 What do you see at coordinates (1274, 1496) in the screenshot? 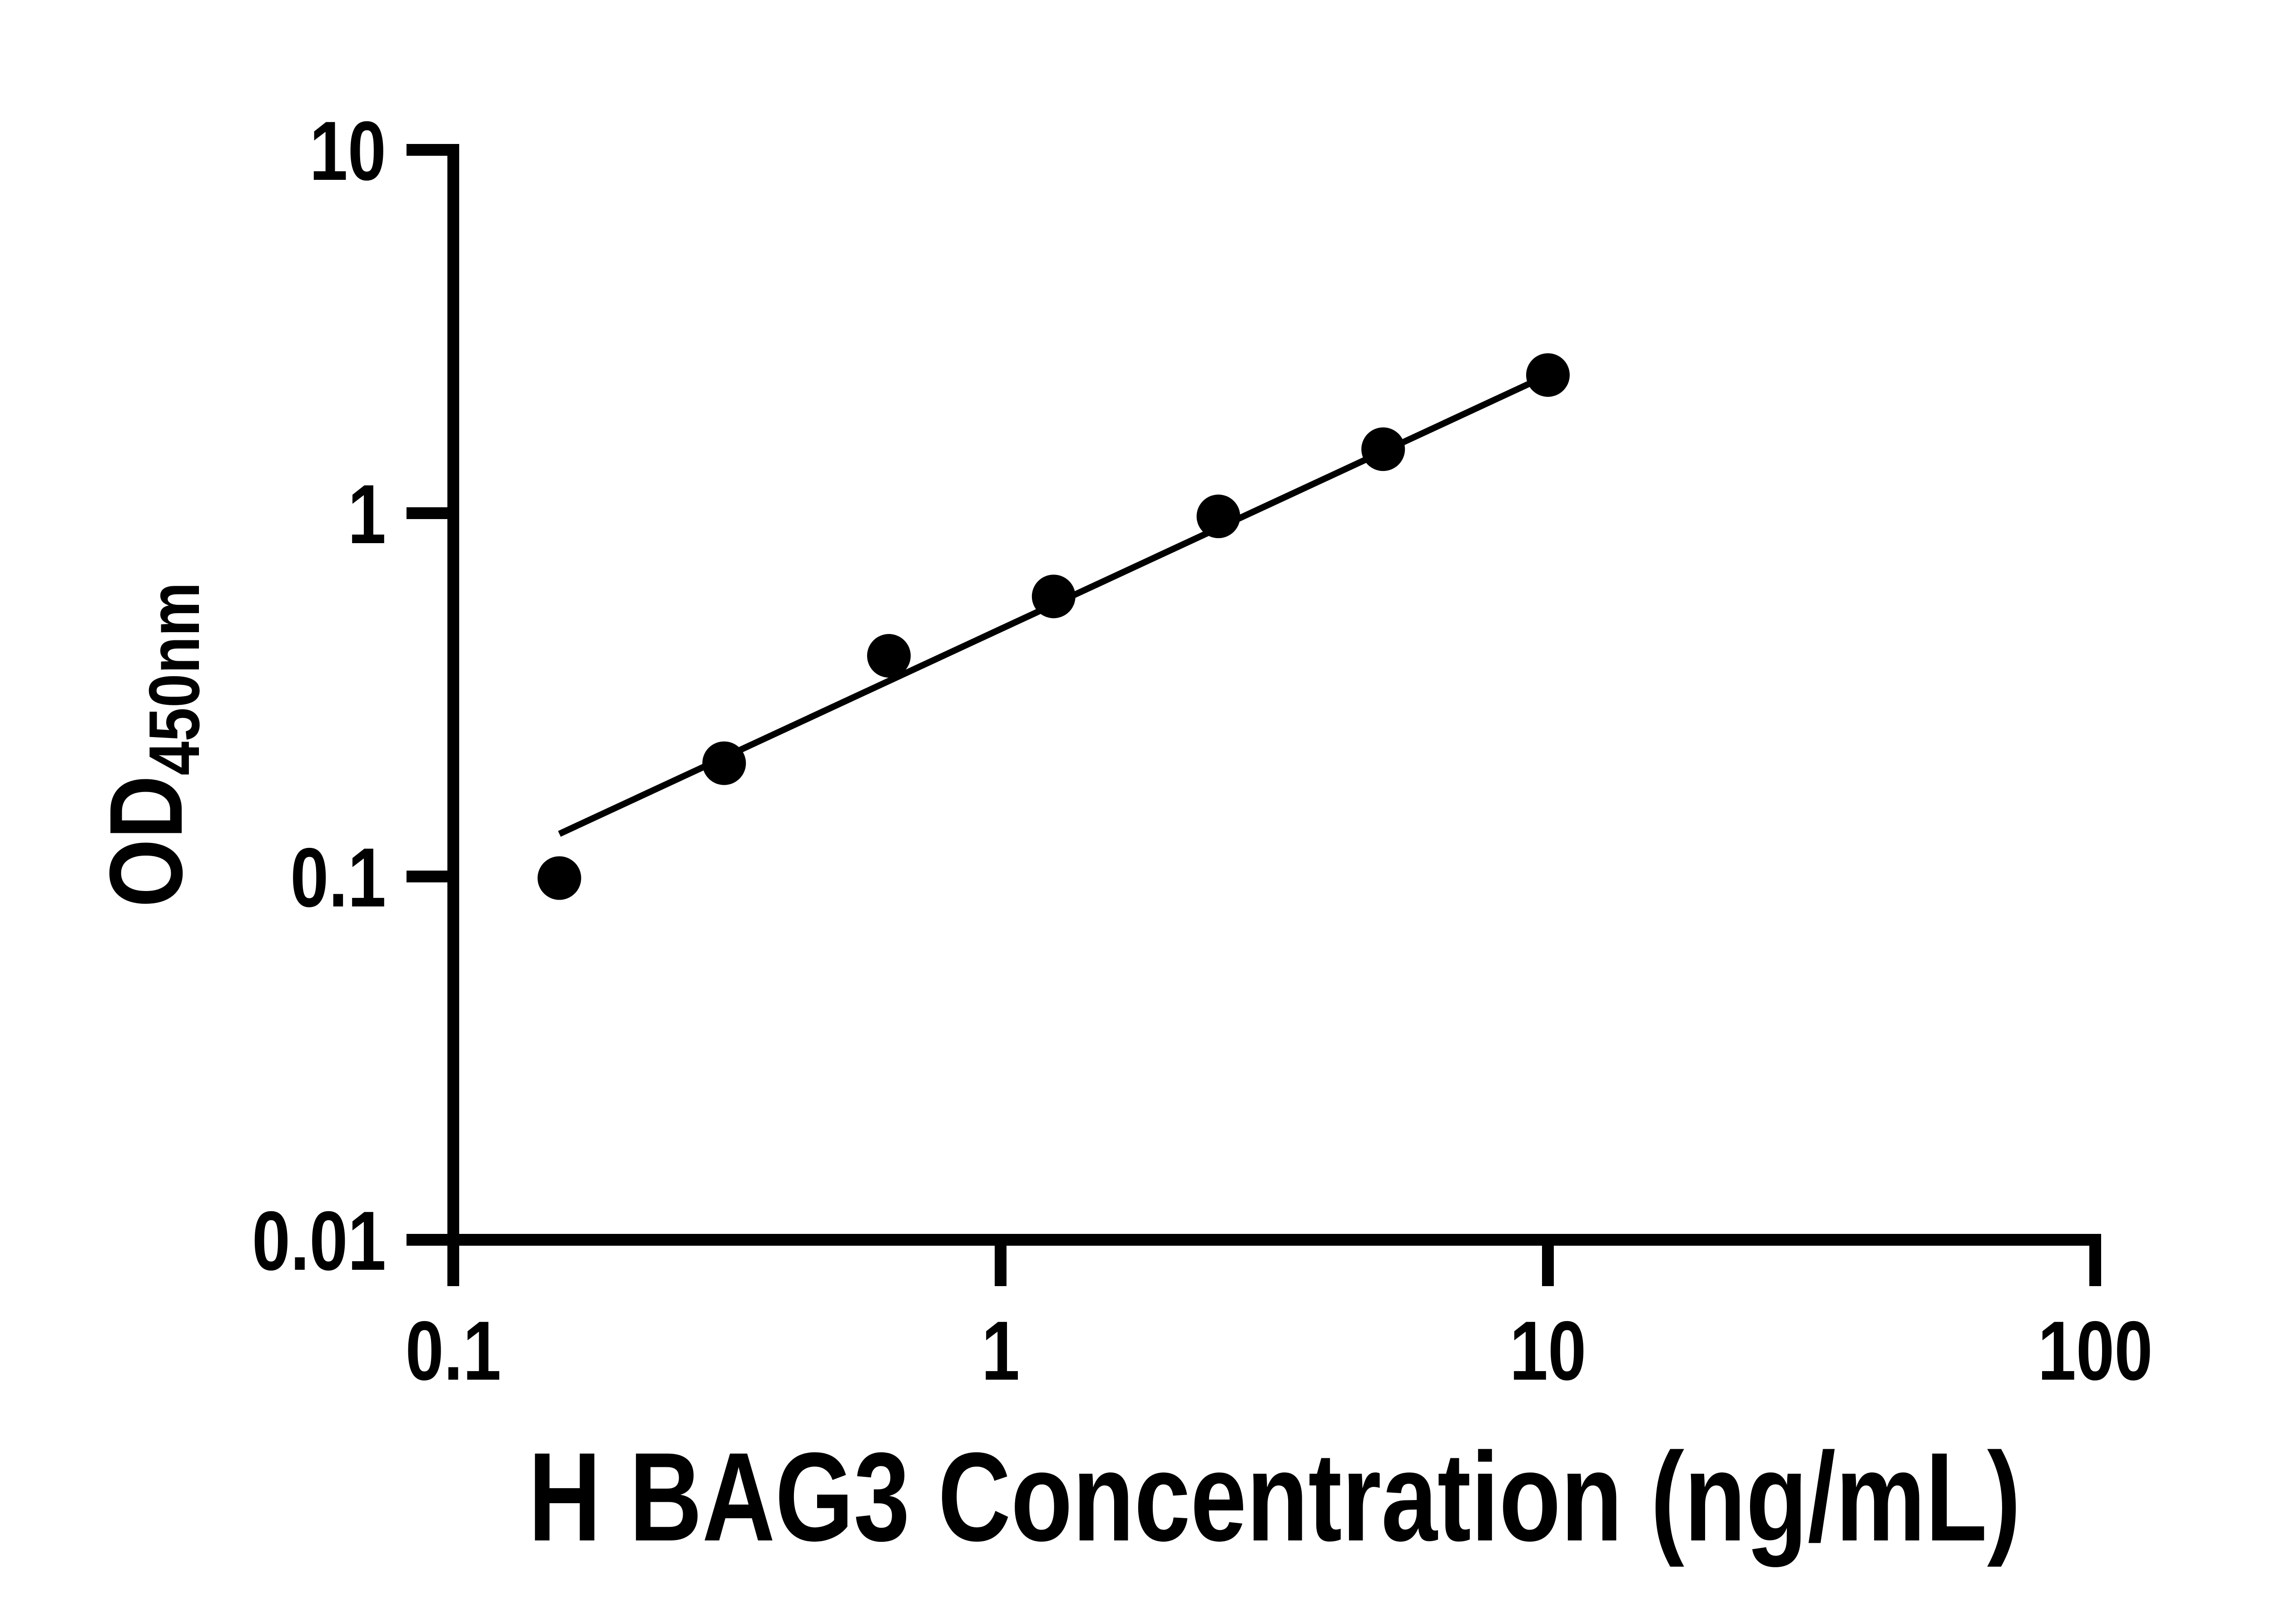
I see `x-axis-title: H BAG3 Concentration (ng/mL)` at bounding box center [1274, 1496].